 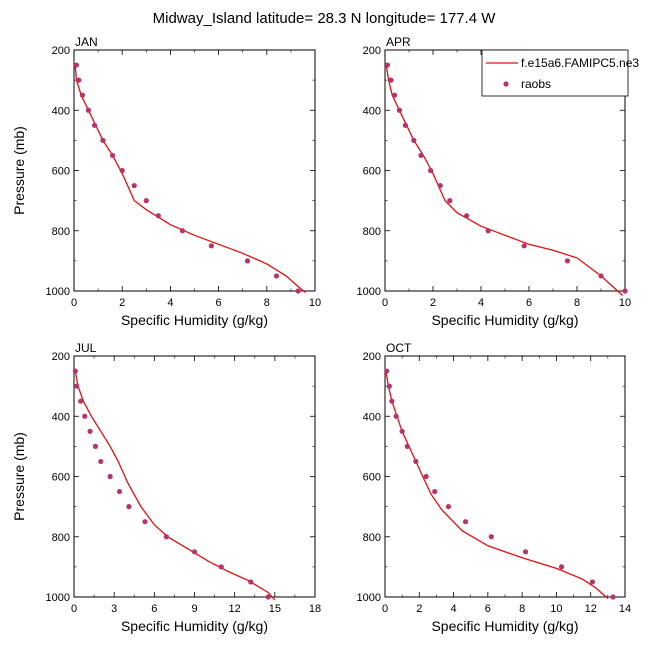 I want to click on legend-obs-label: raobs, so click(x=536, y=84).